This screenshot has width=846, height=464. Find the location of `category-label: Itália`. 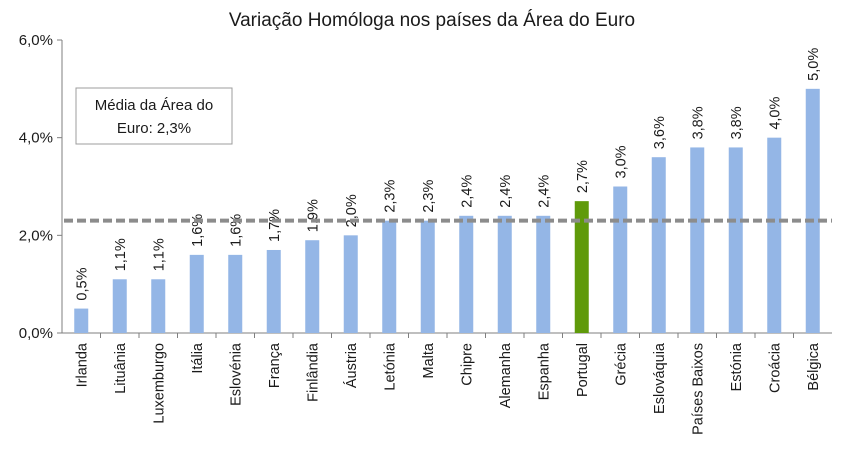

category-label: Itália is located at coordinates (198, 358).